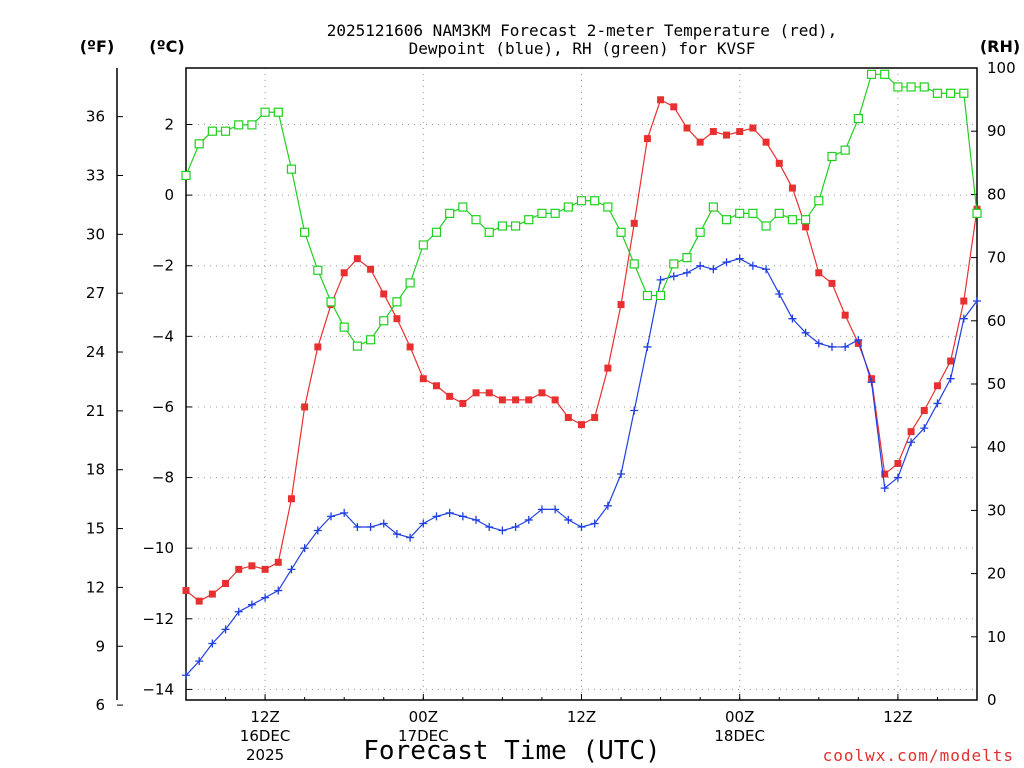 This screenshot has width=1024, height=768. I want to click on fahrenheit-unit-label: (ºF), so click(97, 46).